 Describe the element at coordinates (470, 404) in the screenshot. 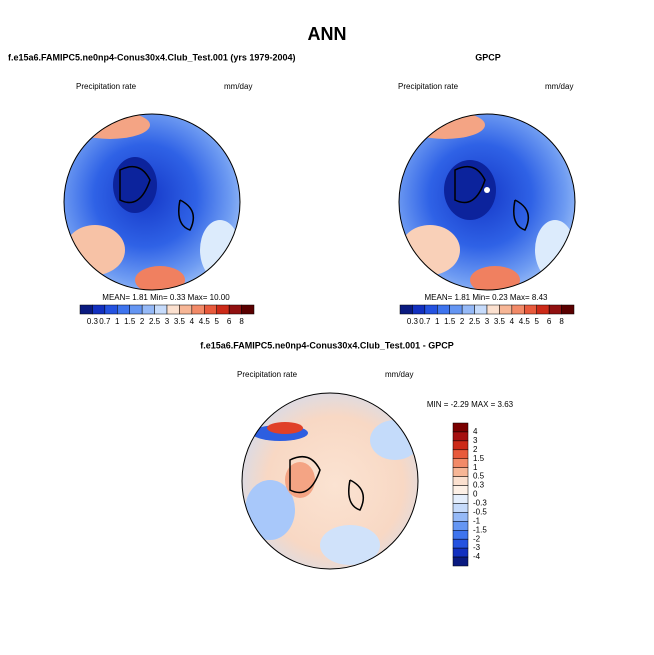

I see `stats: MIN = -2.29 MAX = 3.63` at that location.